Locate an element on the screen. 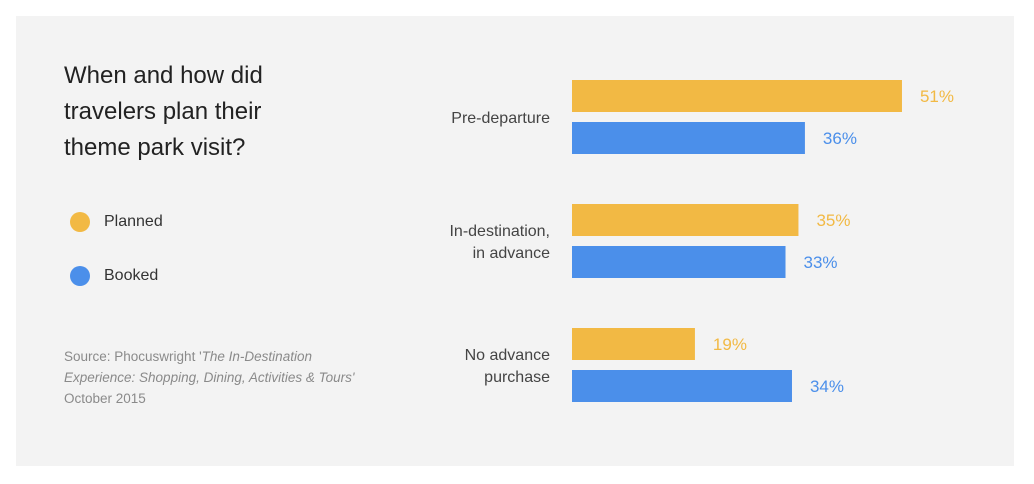 This screenshot has width=1034, height=484. data-label-booked: 34% is located at coordinates (827, 386).